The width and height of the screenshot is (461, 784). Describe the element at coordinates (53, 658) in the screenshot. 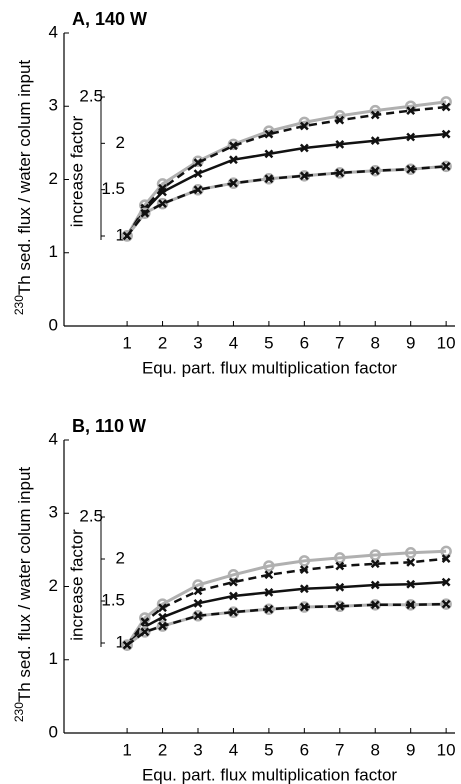

I see `y-tick-label: 1` at that location.